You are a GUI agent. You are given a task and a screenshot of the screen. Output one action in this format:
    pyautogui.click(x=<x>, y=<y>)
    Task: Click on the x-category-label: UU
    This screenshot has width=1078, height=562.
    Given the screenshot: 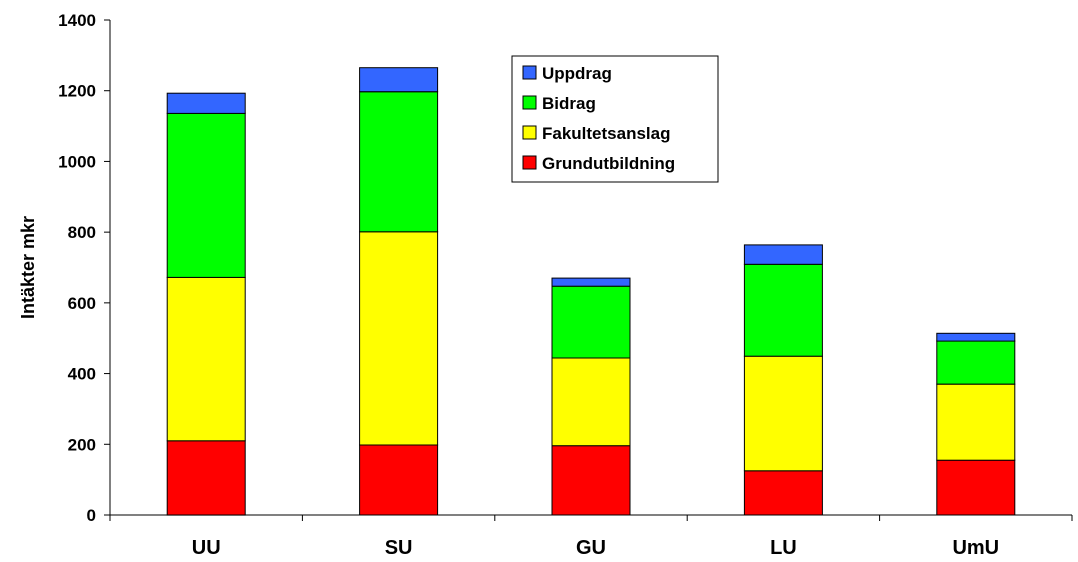 What is the action you would take?
    pyautogui.click(x=206, y=548)
    